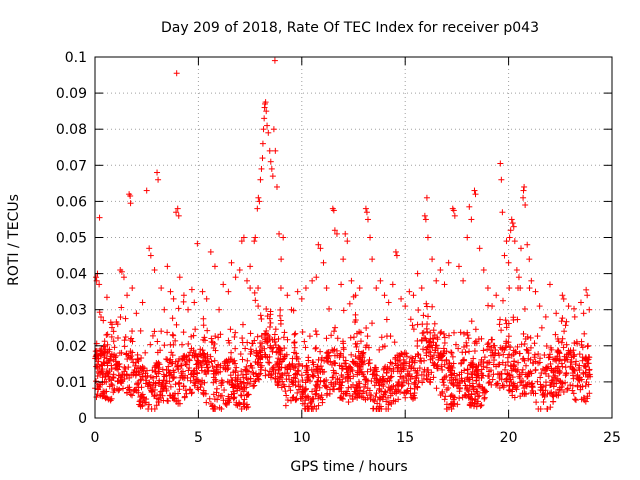  Describe the element at coordinates (82, 419) in the screenshot. I see `y-tick-label: 0` at that location.